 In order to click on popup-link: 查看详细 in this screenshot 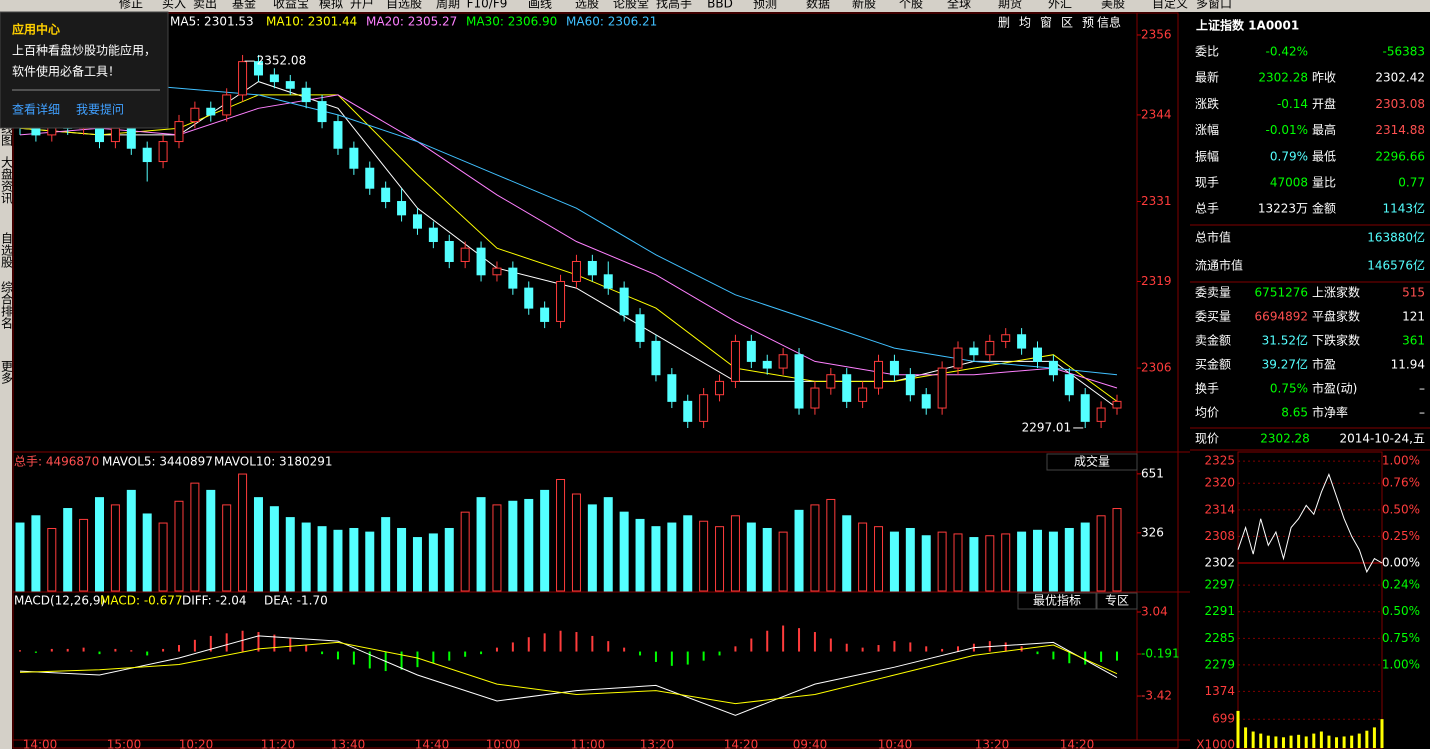, I will do `click(36, 109)`.